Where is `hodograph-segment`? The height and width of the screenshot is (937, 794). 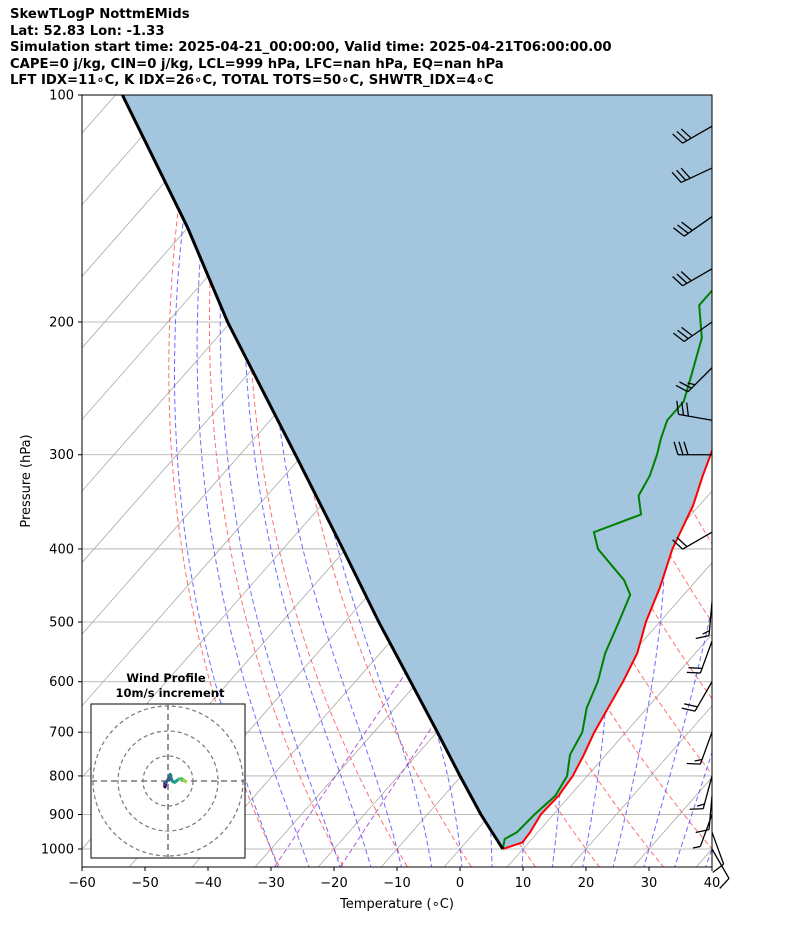
hodograph-segment is located at coordinates (185, 781).